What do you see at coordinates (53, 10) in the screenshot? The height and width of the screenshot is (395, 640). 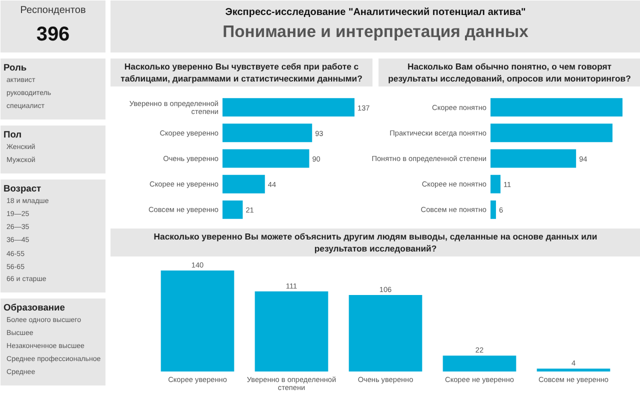 I see `text: Респондентов` at bounding box center [53, 10].